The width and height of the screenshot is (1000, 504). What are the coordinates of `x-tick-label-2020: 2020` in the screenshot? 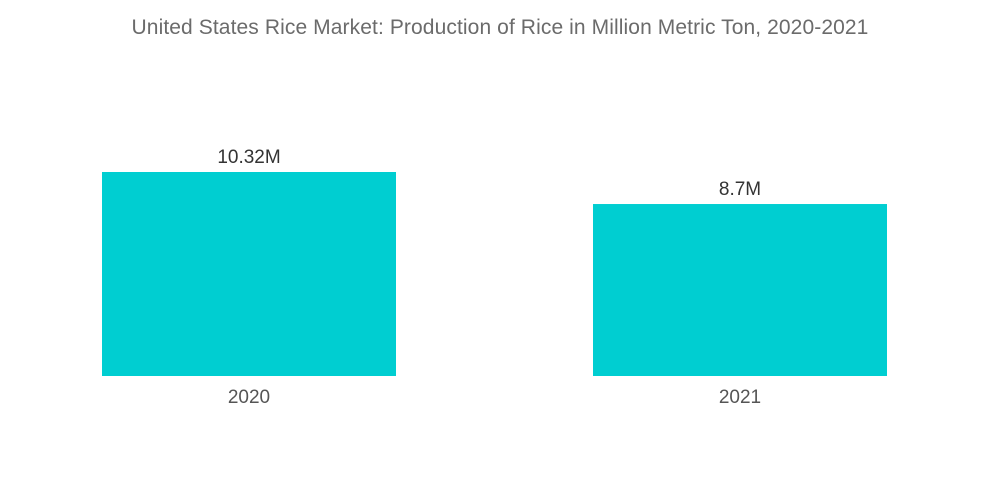 It's located at (249, 397).